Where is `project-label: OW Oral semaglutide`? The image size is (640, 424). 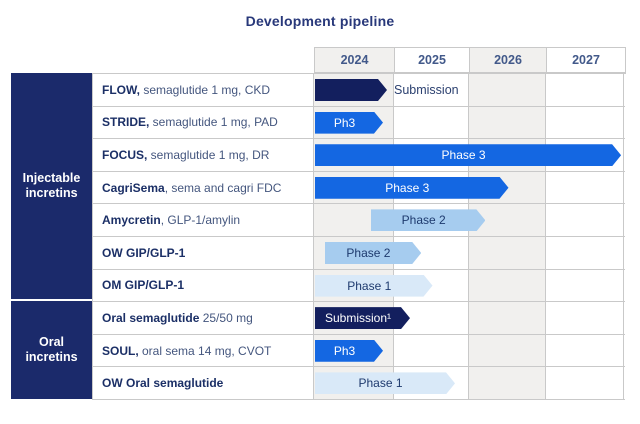 project-label: OW Oral semaglutide is located at coordinates (203, 383).